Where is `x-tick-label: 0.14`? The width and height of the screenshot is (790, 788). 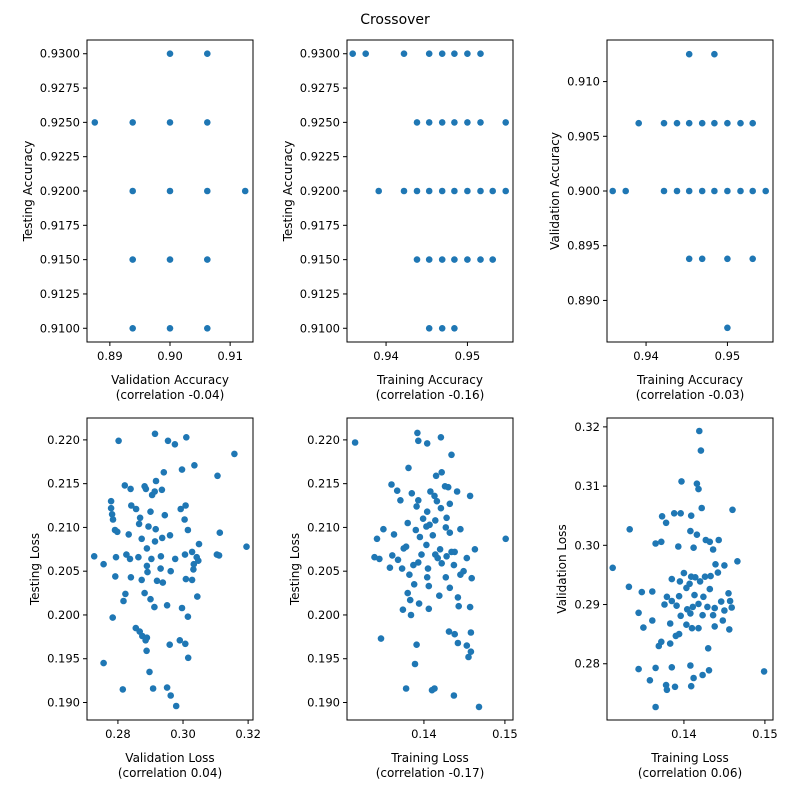
x-tick-label: 0.14 is located at coordinates (424, 734).